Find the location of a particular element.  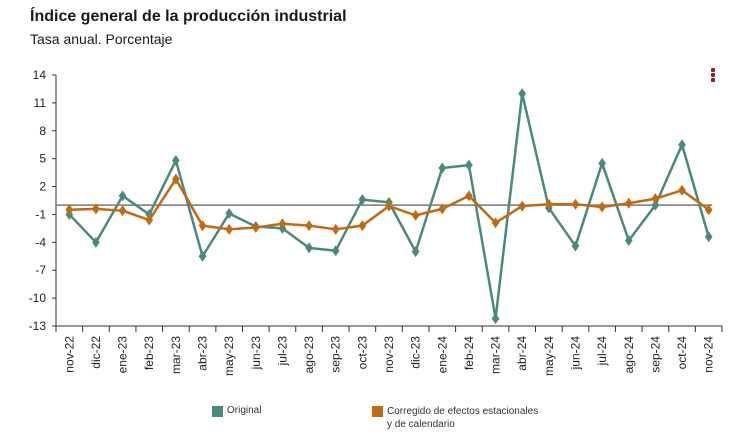

legend-swatch-corregido is located at coordinates (377, 411).